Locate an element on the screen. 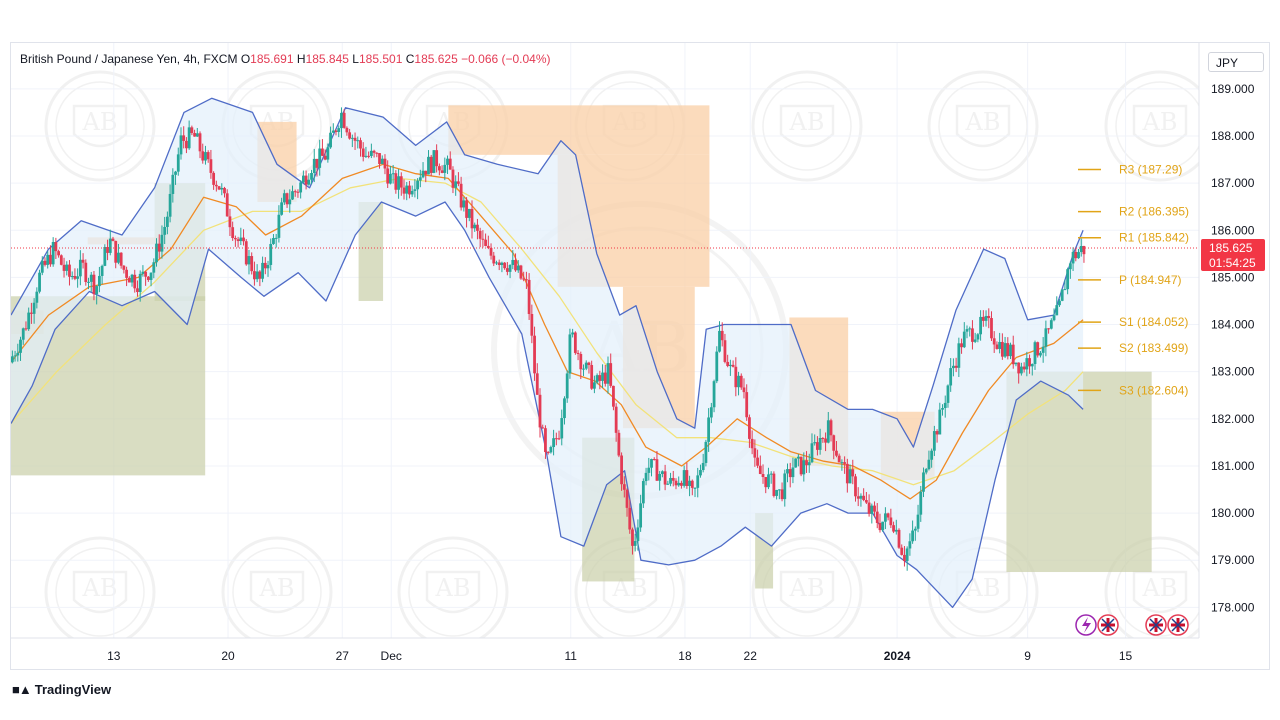 The height and width of the screenshot is (720, 1280). watermark-ring-inner is located at coordinates (277, 592).